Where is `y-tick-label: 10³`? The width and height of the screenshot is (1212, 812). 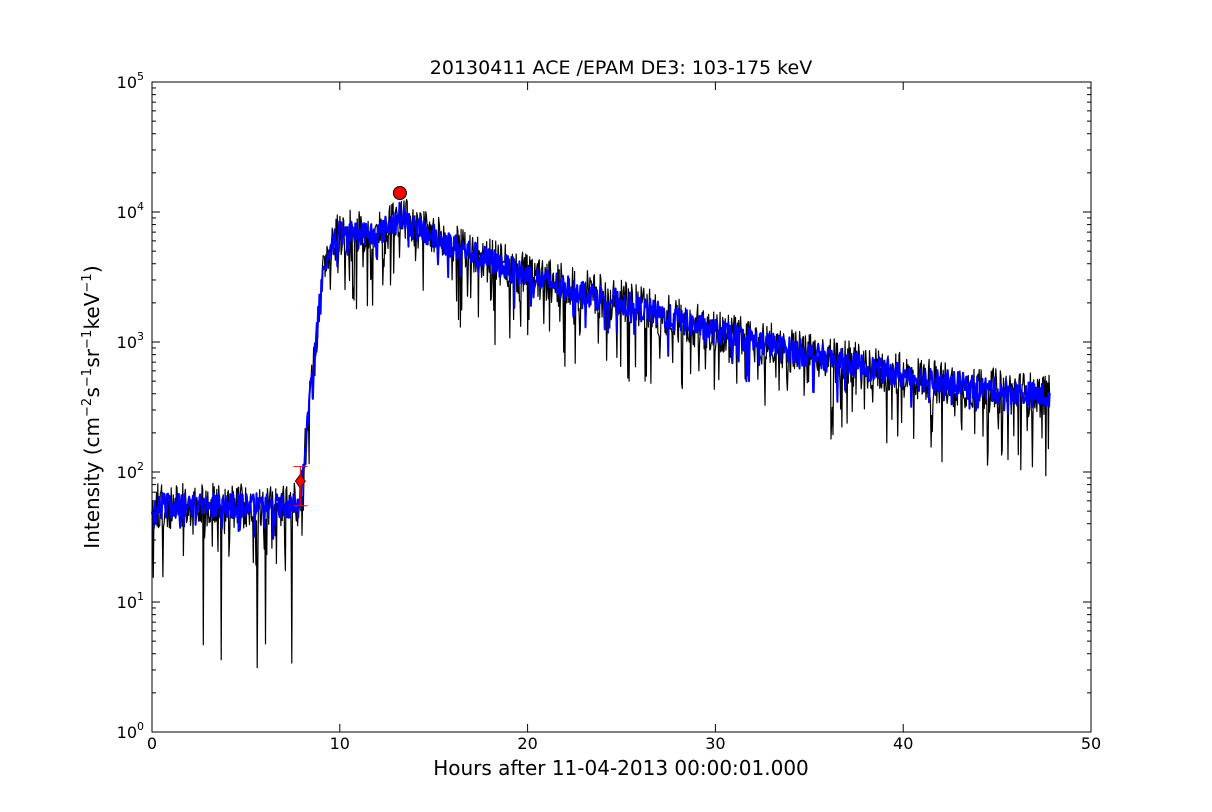
y-tick-label: 10³ is located at coordinates (130, 341).